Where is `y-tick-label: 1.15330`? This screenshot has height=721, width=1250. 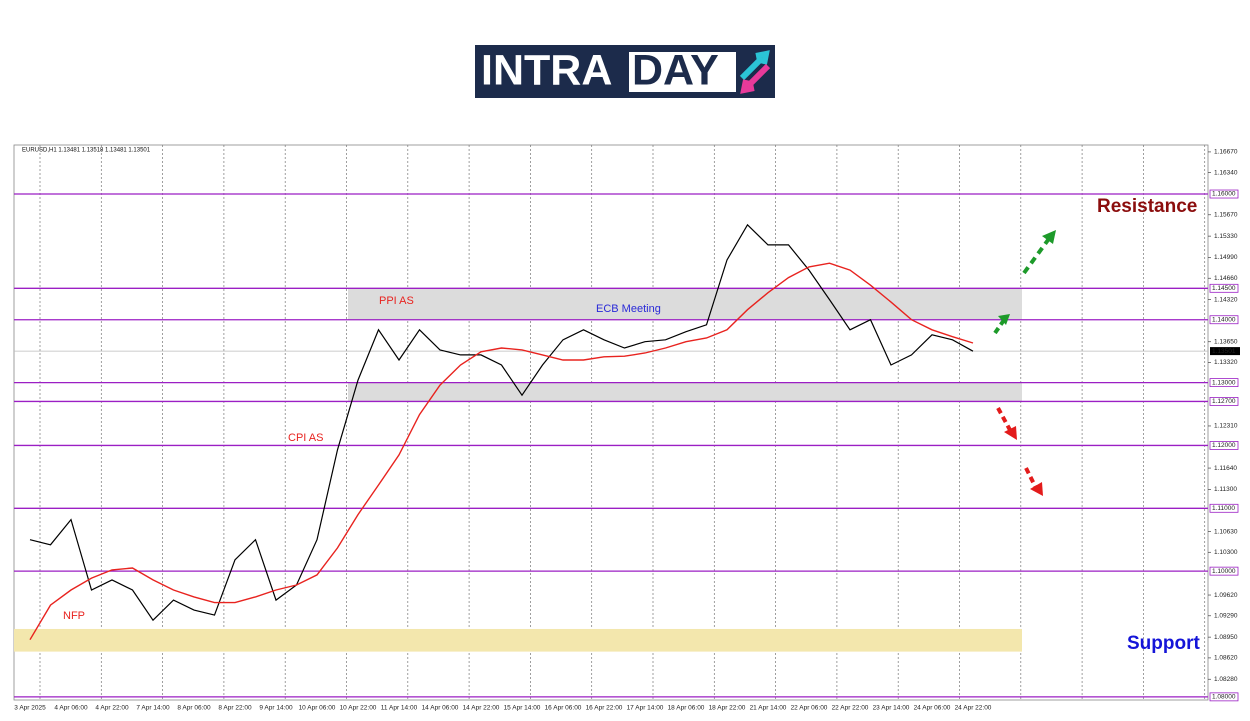
y-tick-label: 1.15330 is located at coordinates (1226, 236).